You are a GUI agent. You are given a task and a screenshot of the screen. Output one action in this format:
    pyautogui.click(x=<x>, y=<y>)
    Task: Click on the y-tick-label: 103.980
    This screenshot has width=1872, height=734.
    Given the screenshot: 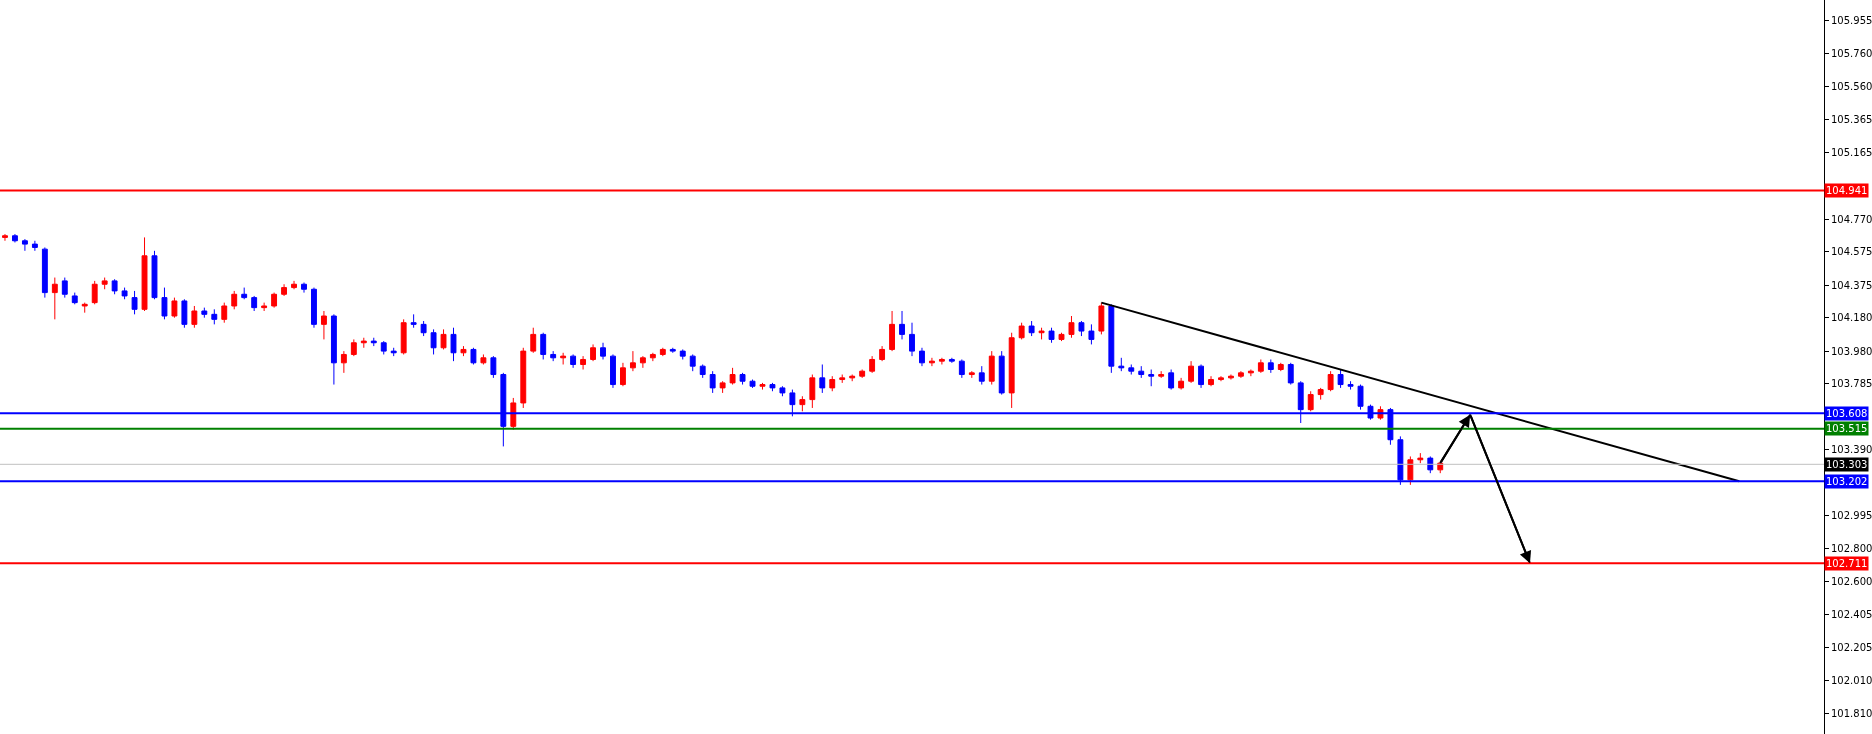 What is the action you would take?
    pyautogui.click(x=1851, y=351)
    